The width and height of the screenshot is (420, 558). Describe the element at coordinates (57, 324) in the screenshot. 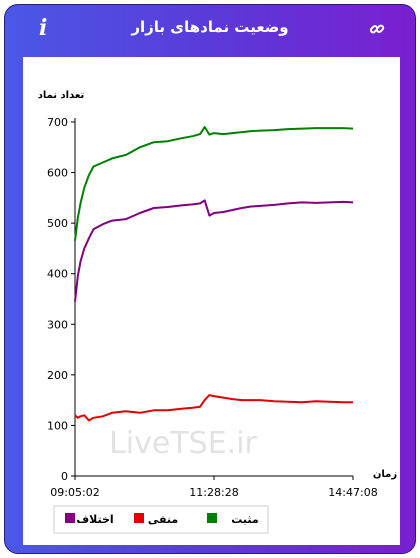

I see `y-tick-label: 300` at that location.